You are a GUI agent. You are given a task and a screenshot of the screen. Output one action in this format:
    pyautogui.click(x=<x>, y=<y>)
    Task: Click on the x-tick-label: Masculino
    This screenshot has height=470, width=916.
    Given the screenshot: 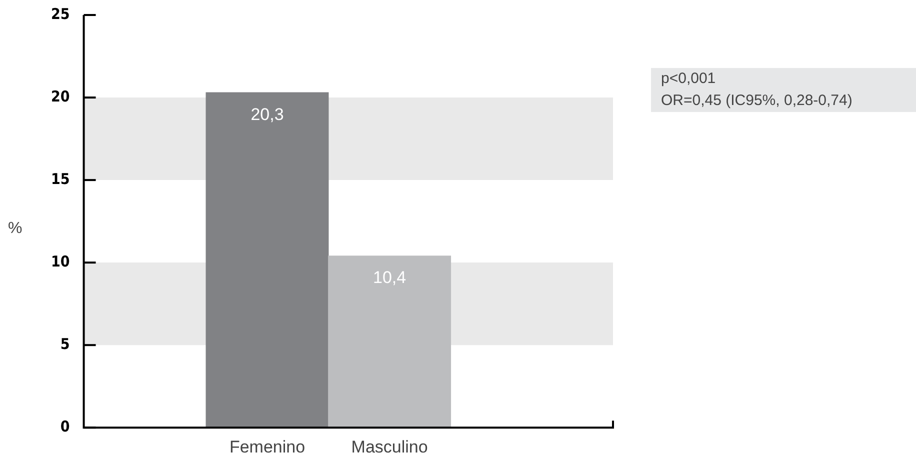 What is the action you would take?
    pyautogui.click(x=389, y=446)
    